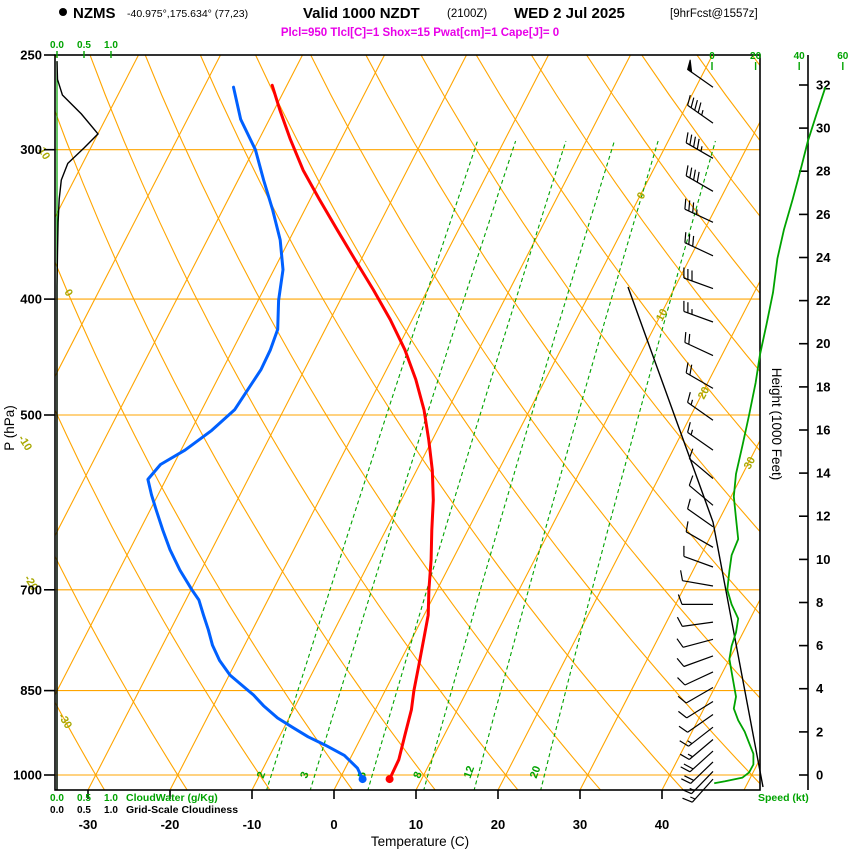 The image size is (850, 860). Describe the element at coordinates (84, 810) in the screenshot. I see `cloudiness-bottom-tick: 0.5` at that location.